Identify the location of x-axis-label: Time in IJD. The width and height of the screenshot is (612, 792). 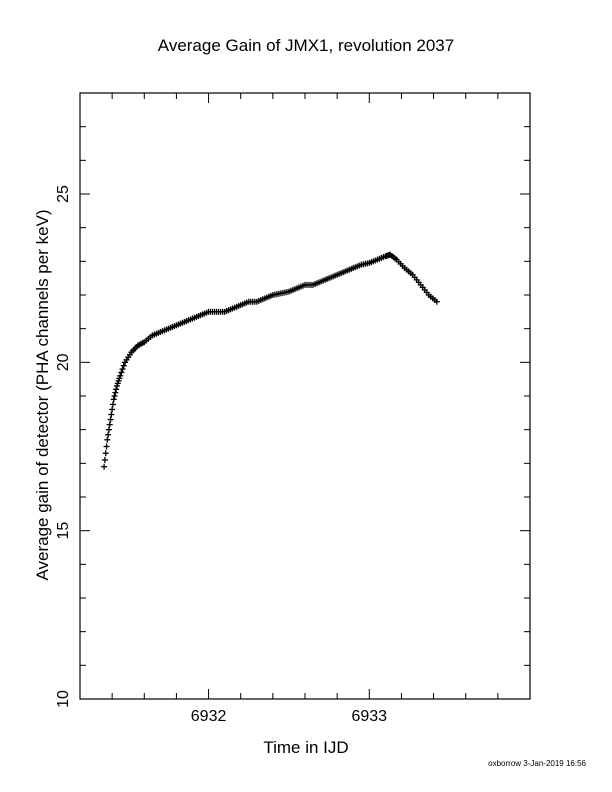
(306, 747).